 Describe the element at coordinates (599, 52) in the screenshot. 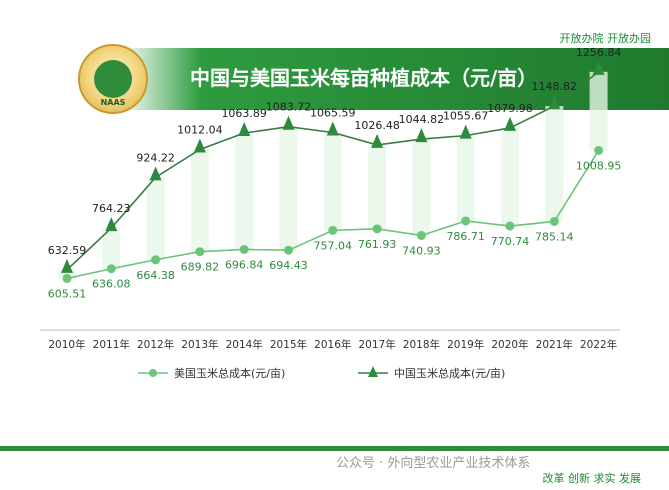

I see `china-value-label: 1256.84` at that location.